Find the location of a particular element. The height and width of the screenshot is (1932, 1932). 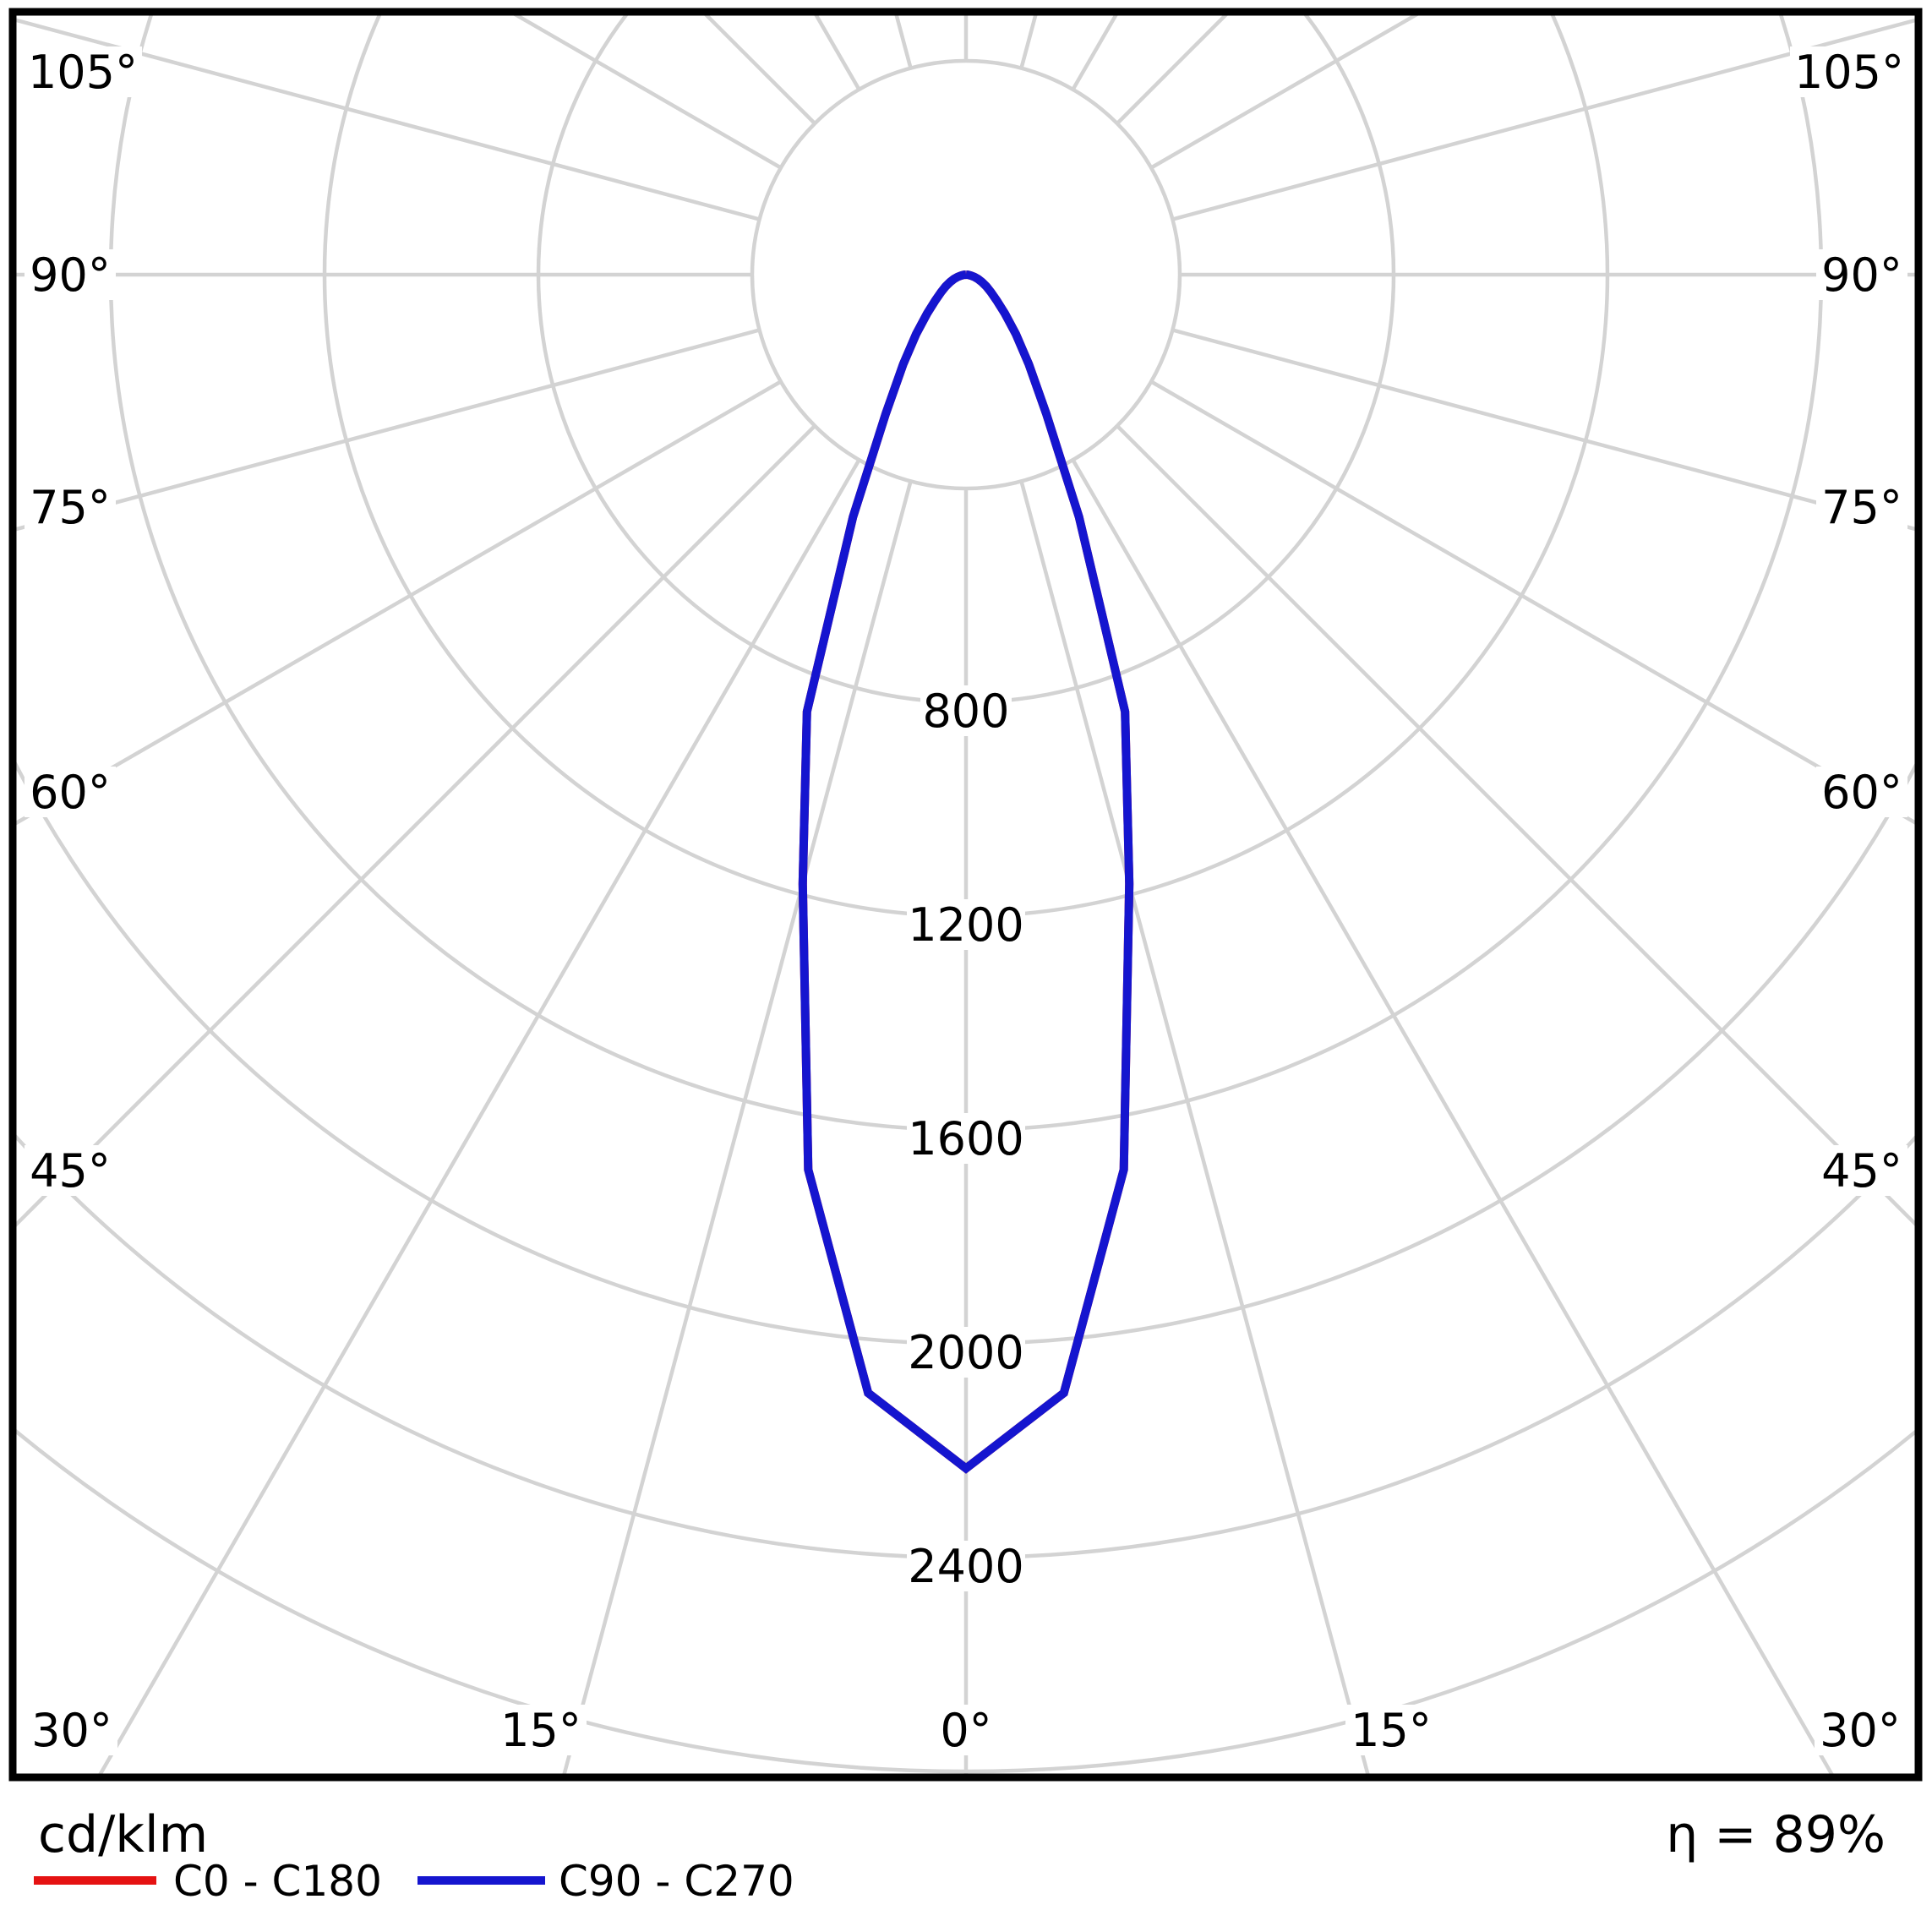

legend-label-c90: C90 - C270 is located at coordinates (676, 1881).